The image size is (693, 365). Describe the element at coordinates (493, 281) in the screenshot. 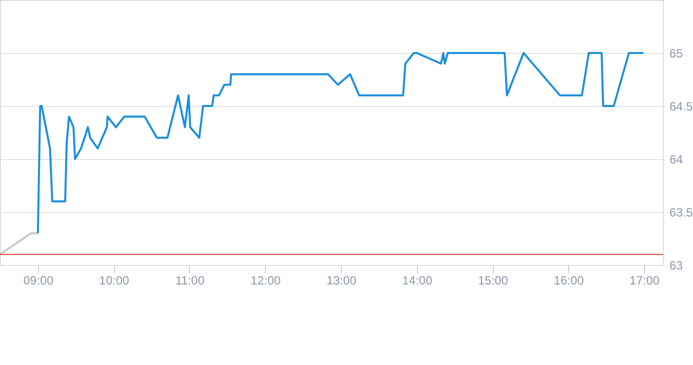

I see `x-tick-label: 15:00` at that location.